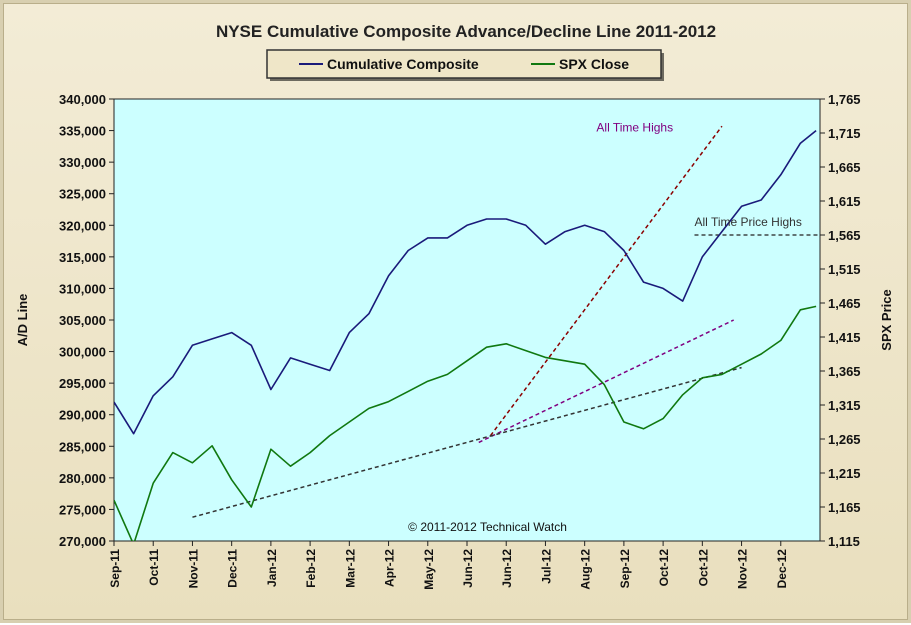 The width and height of the screenshot is (911, 625). Describe the element at coordinates (594, 64) in the screenshot. I see `legend-label-spx: SPX Close` at that location.